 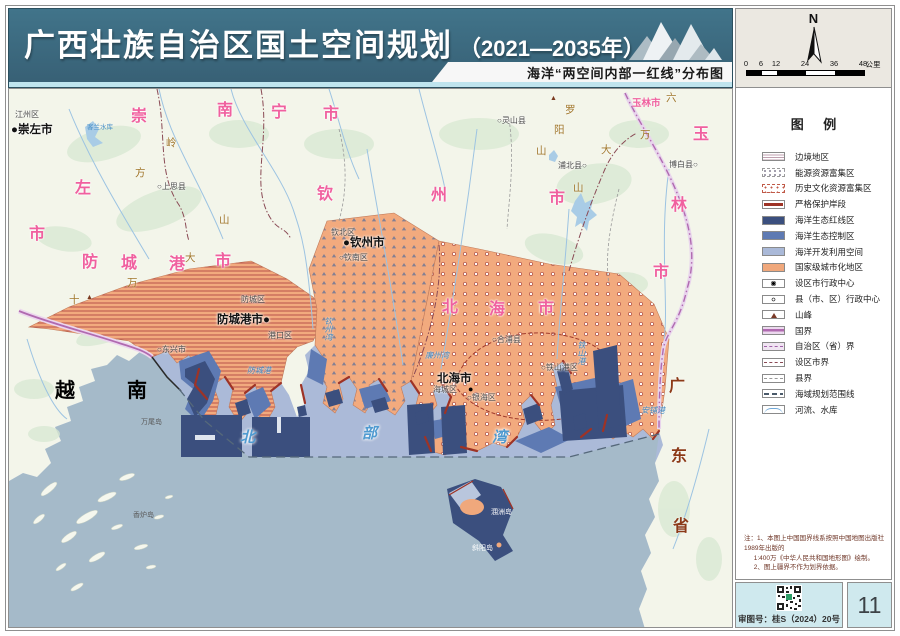 I want to click on page-number-box: 11, so click(x=869, y=605).